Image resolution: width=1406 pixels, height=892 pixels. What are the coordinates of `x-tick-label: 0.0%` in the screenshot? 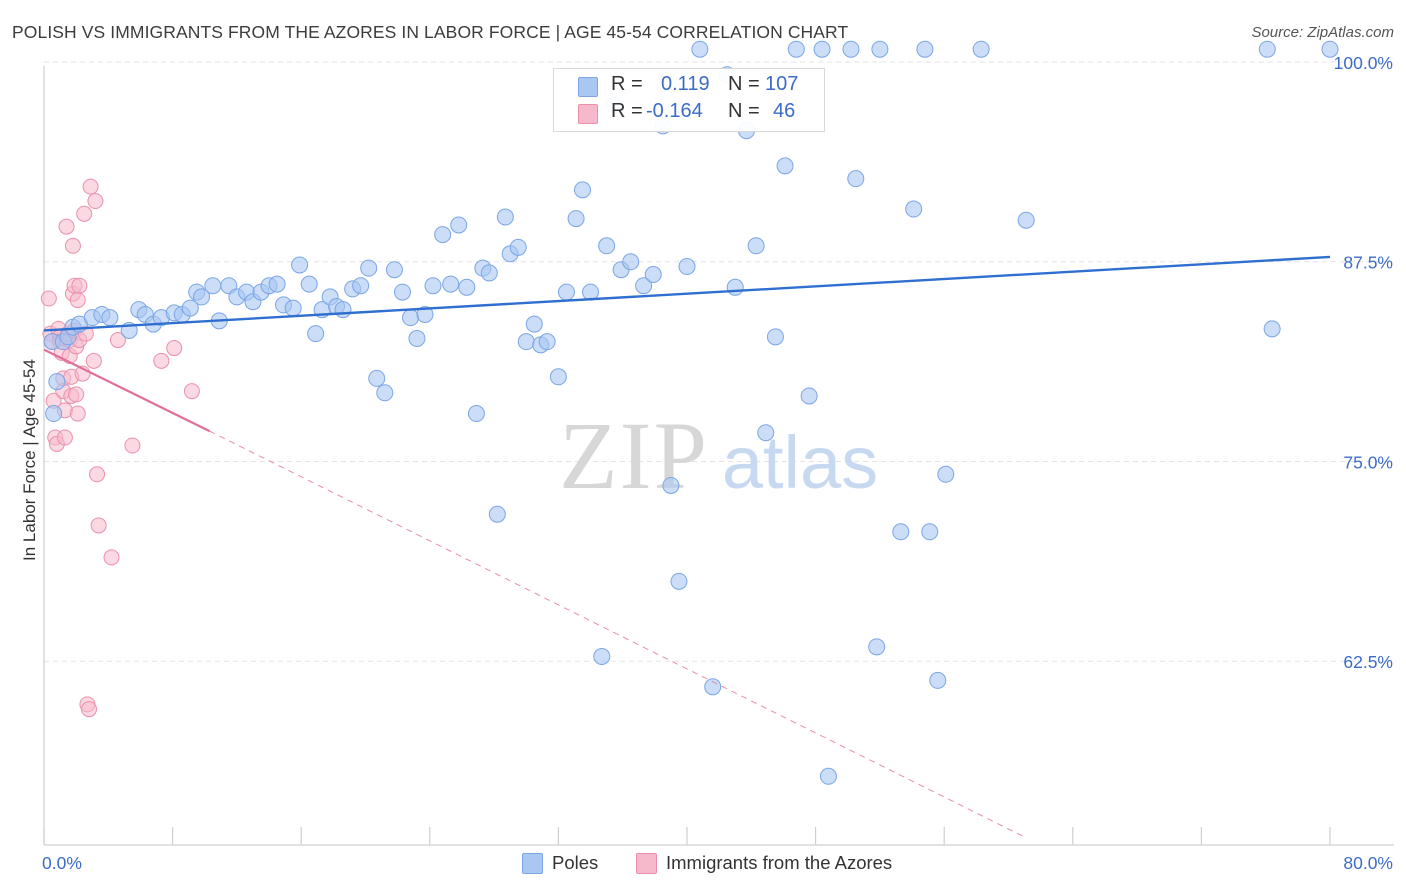 It's located at (62, 863).